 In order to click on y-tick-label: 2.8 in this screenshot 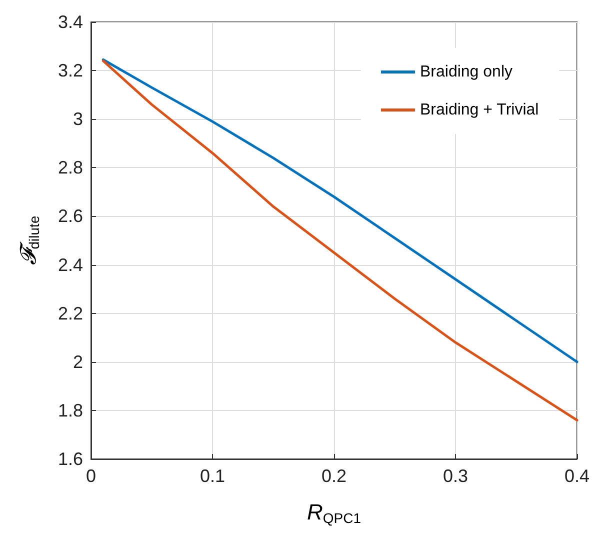, I will do `click(70, 168)`.